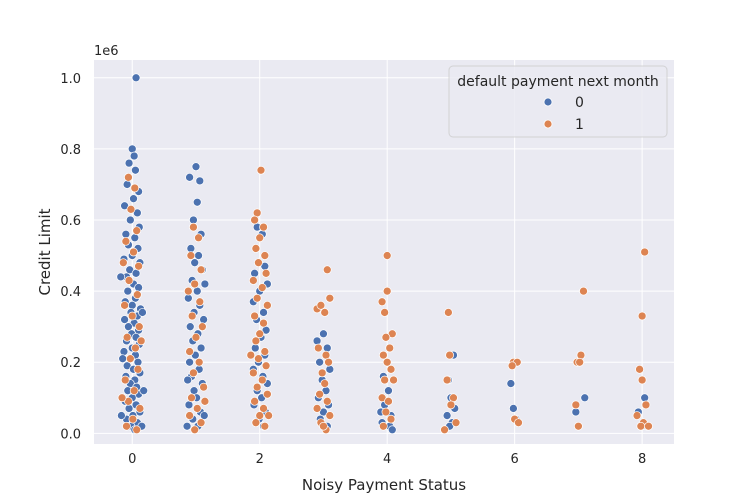 This screenshot has width=750, height=500. Describe the element at coordinates (70, 434) in the screenshot. I see `y-tick-label: 0.0` at that location.